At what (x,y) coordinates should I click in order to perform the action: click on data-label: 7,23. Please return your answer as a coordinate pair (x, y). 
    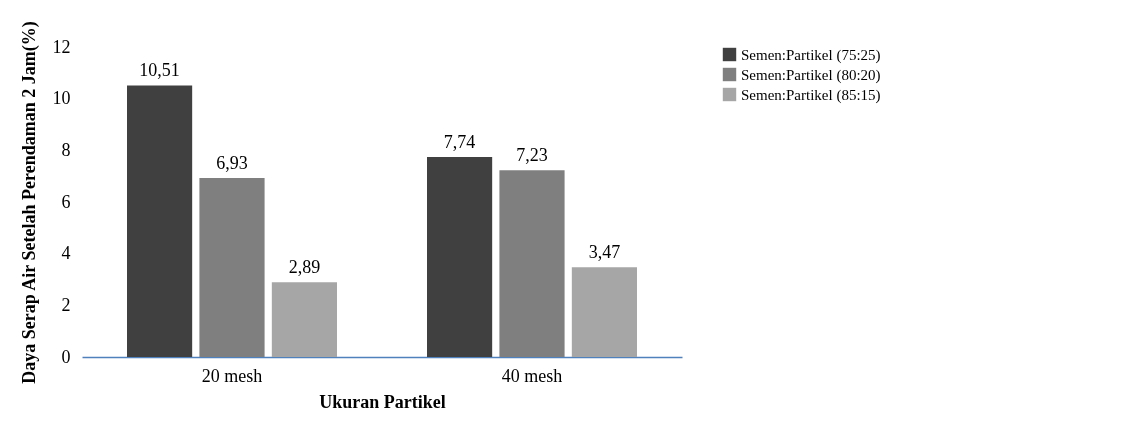
    Looking at the image, I should click on (532, 155).